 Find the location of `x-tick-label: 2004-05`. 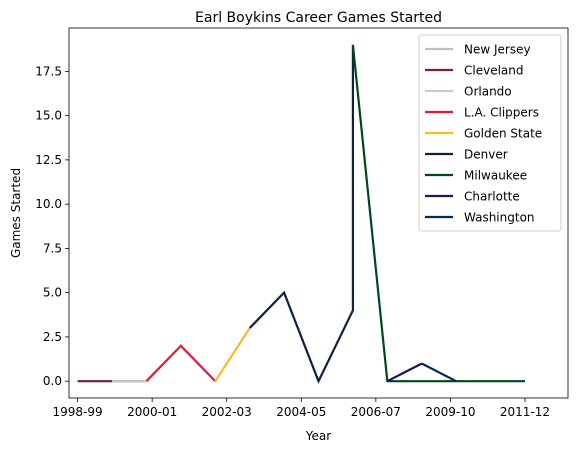

x-tick-label: 2004-05 is located at coordinates (301, 412).